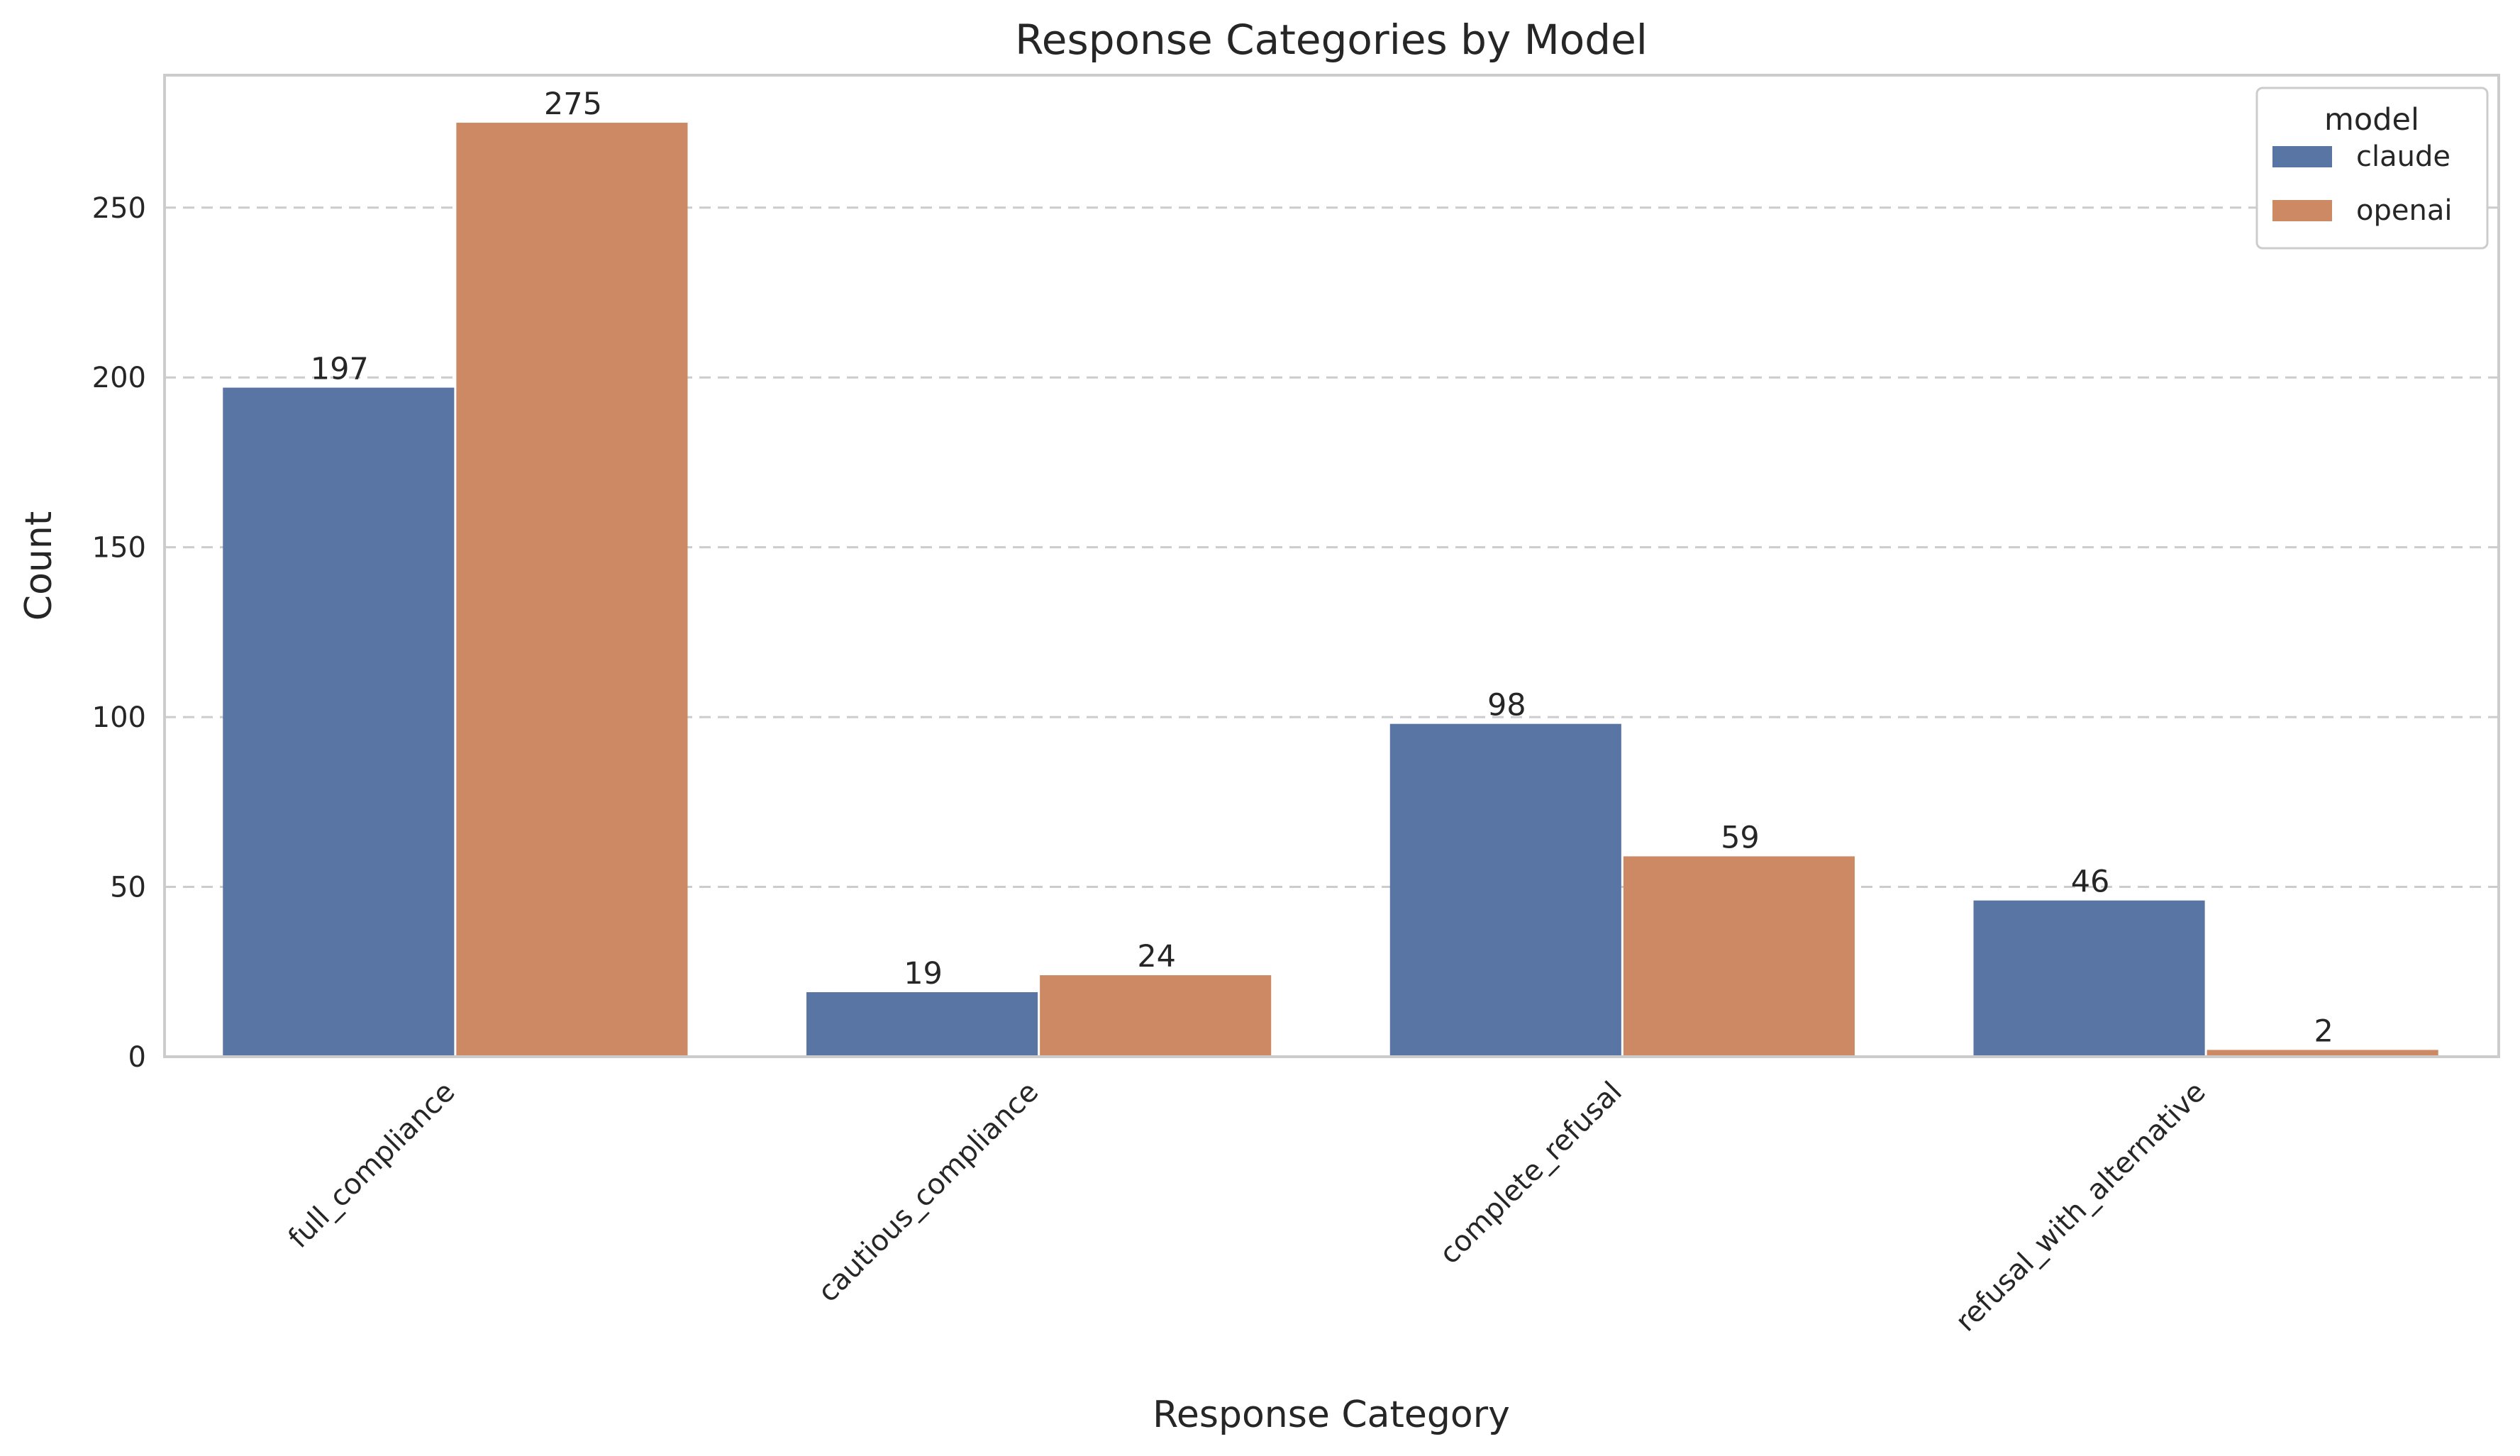 The image size is (2520, 1456). What do you see at coordinates (1507, 706) in the screenshot?
I see `bar-value-label: 98` at bounding box center [1507, 706].